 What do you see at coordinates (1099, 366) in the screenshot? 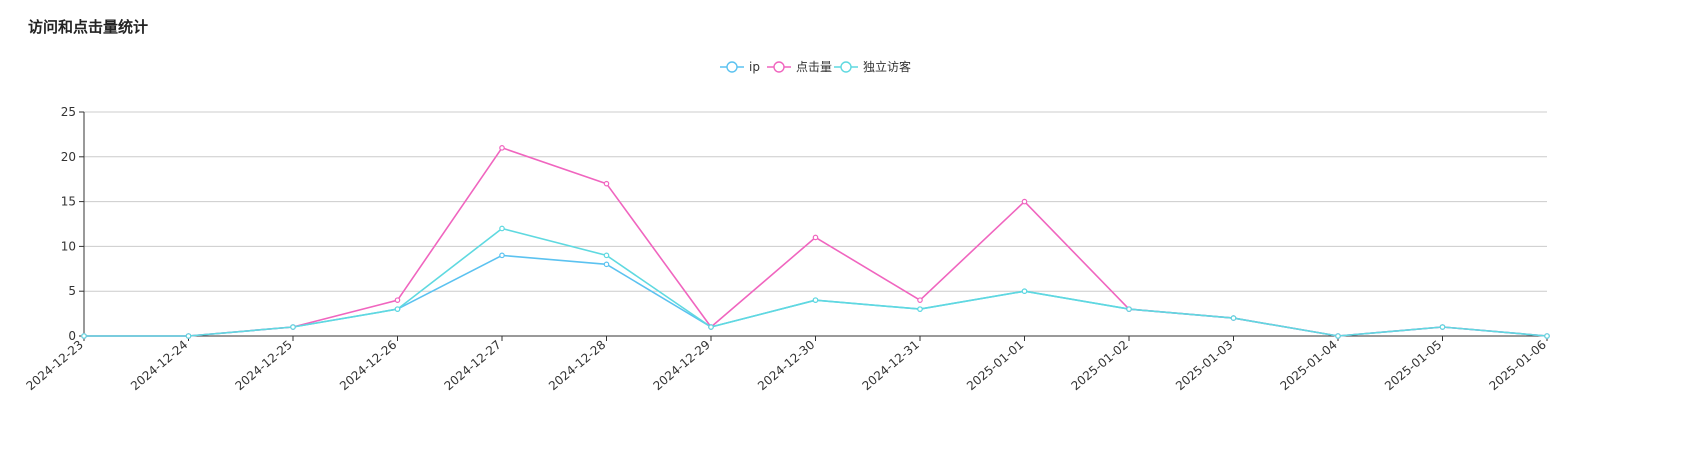
I see `x-tick-label: 2025-01-02` at bounding box center [1099, 366].